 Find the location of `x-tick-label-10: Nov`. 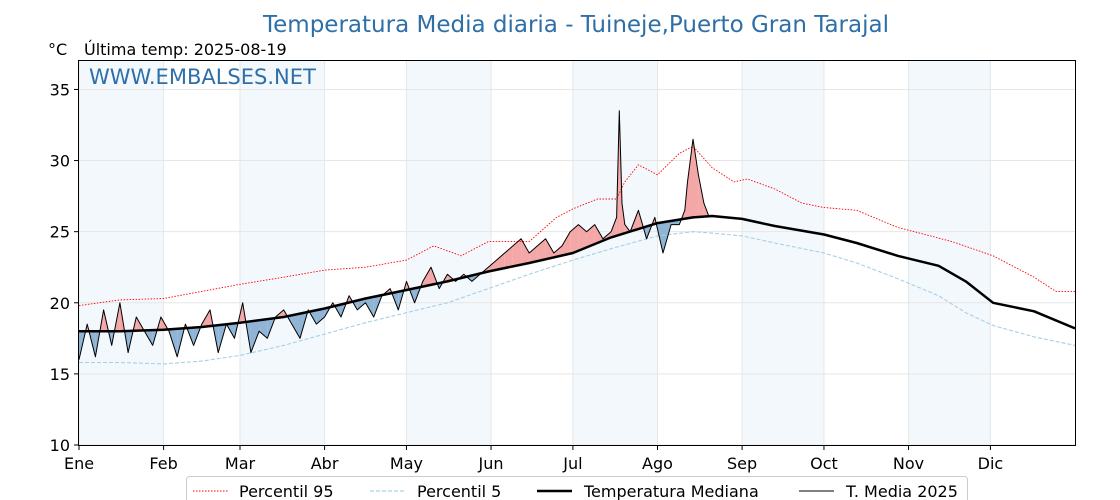

x-tick-label-10: Nov is located at coordinates (908, 463).